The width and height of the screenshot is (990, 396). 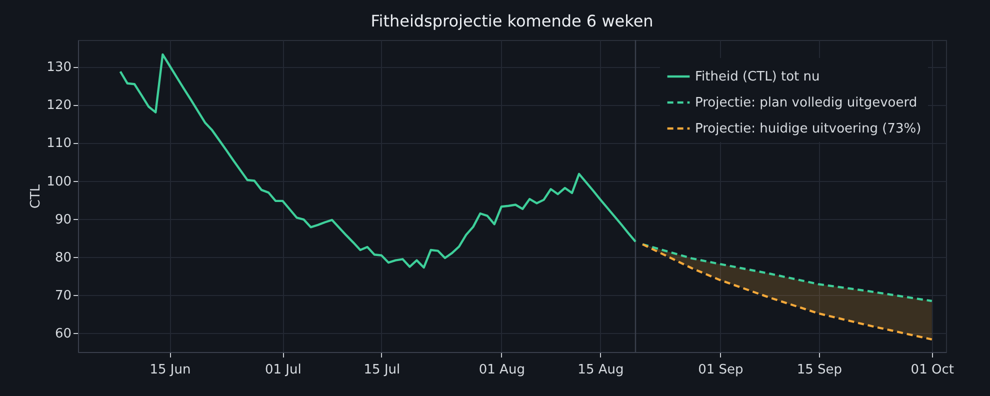 I want to click on x-tick-label: 15 Aug, so click(x=601, y=370).